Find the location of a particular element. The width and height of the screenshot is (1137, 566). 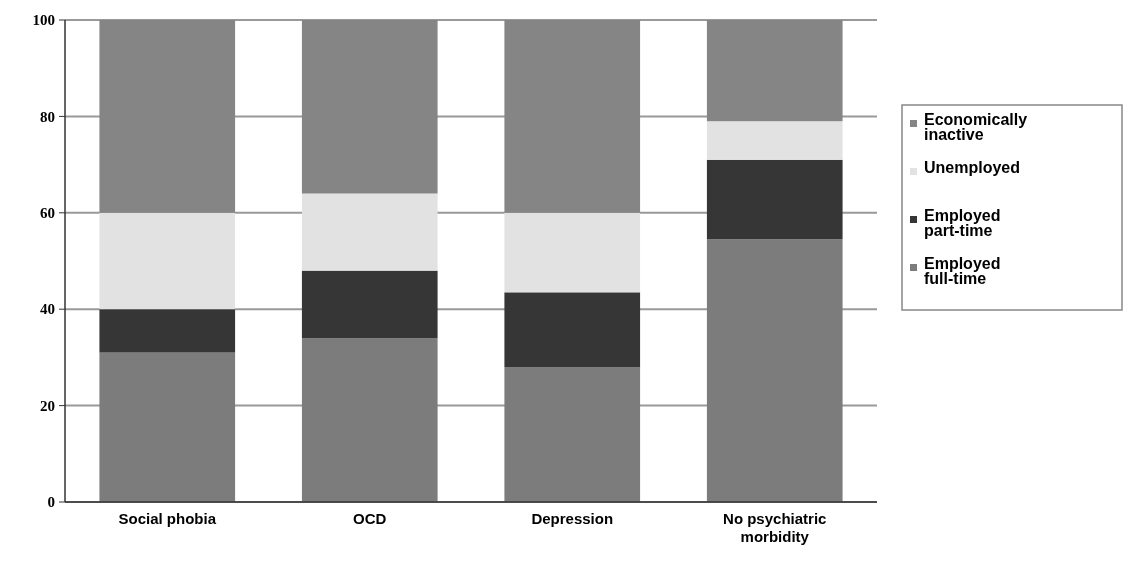

legend-label: Employed full-time is located at coordinates (962, 271).